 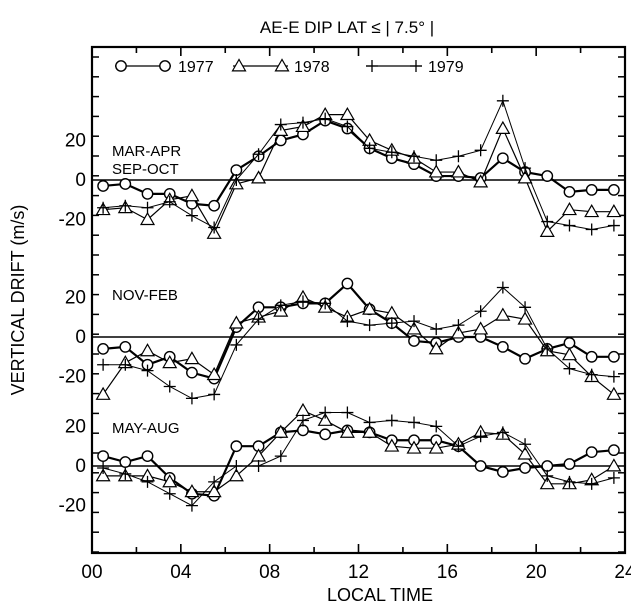 I want to click on legend-label: 1977, so click(x=196, y=67).